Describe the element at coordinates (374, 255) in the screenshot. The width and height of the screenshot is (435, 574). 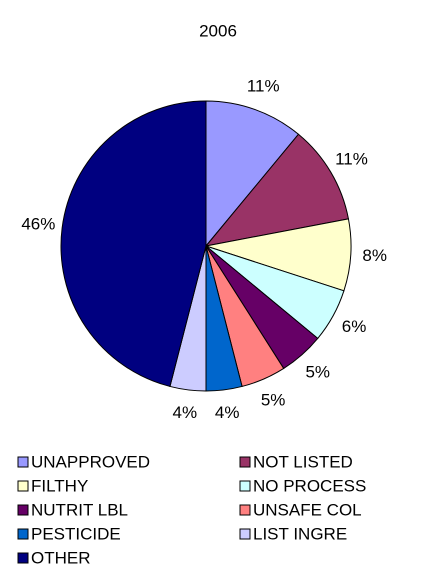
I see `data-label: 8%` at that location.